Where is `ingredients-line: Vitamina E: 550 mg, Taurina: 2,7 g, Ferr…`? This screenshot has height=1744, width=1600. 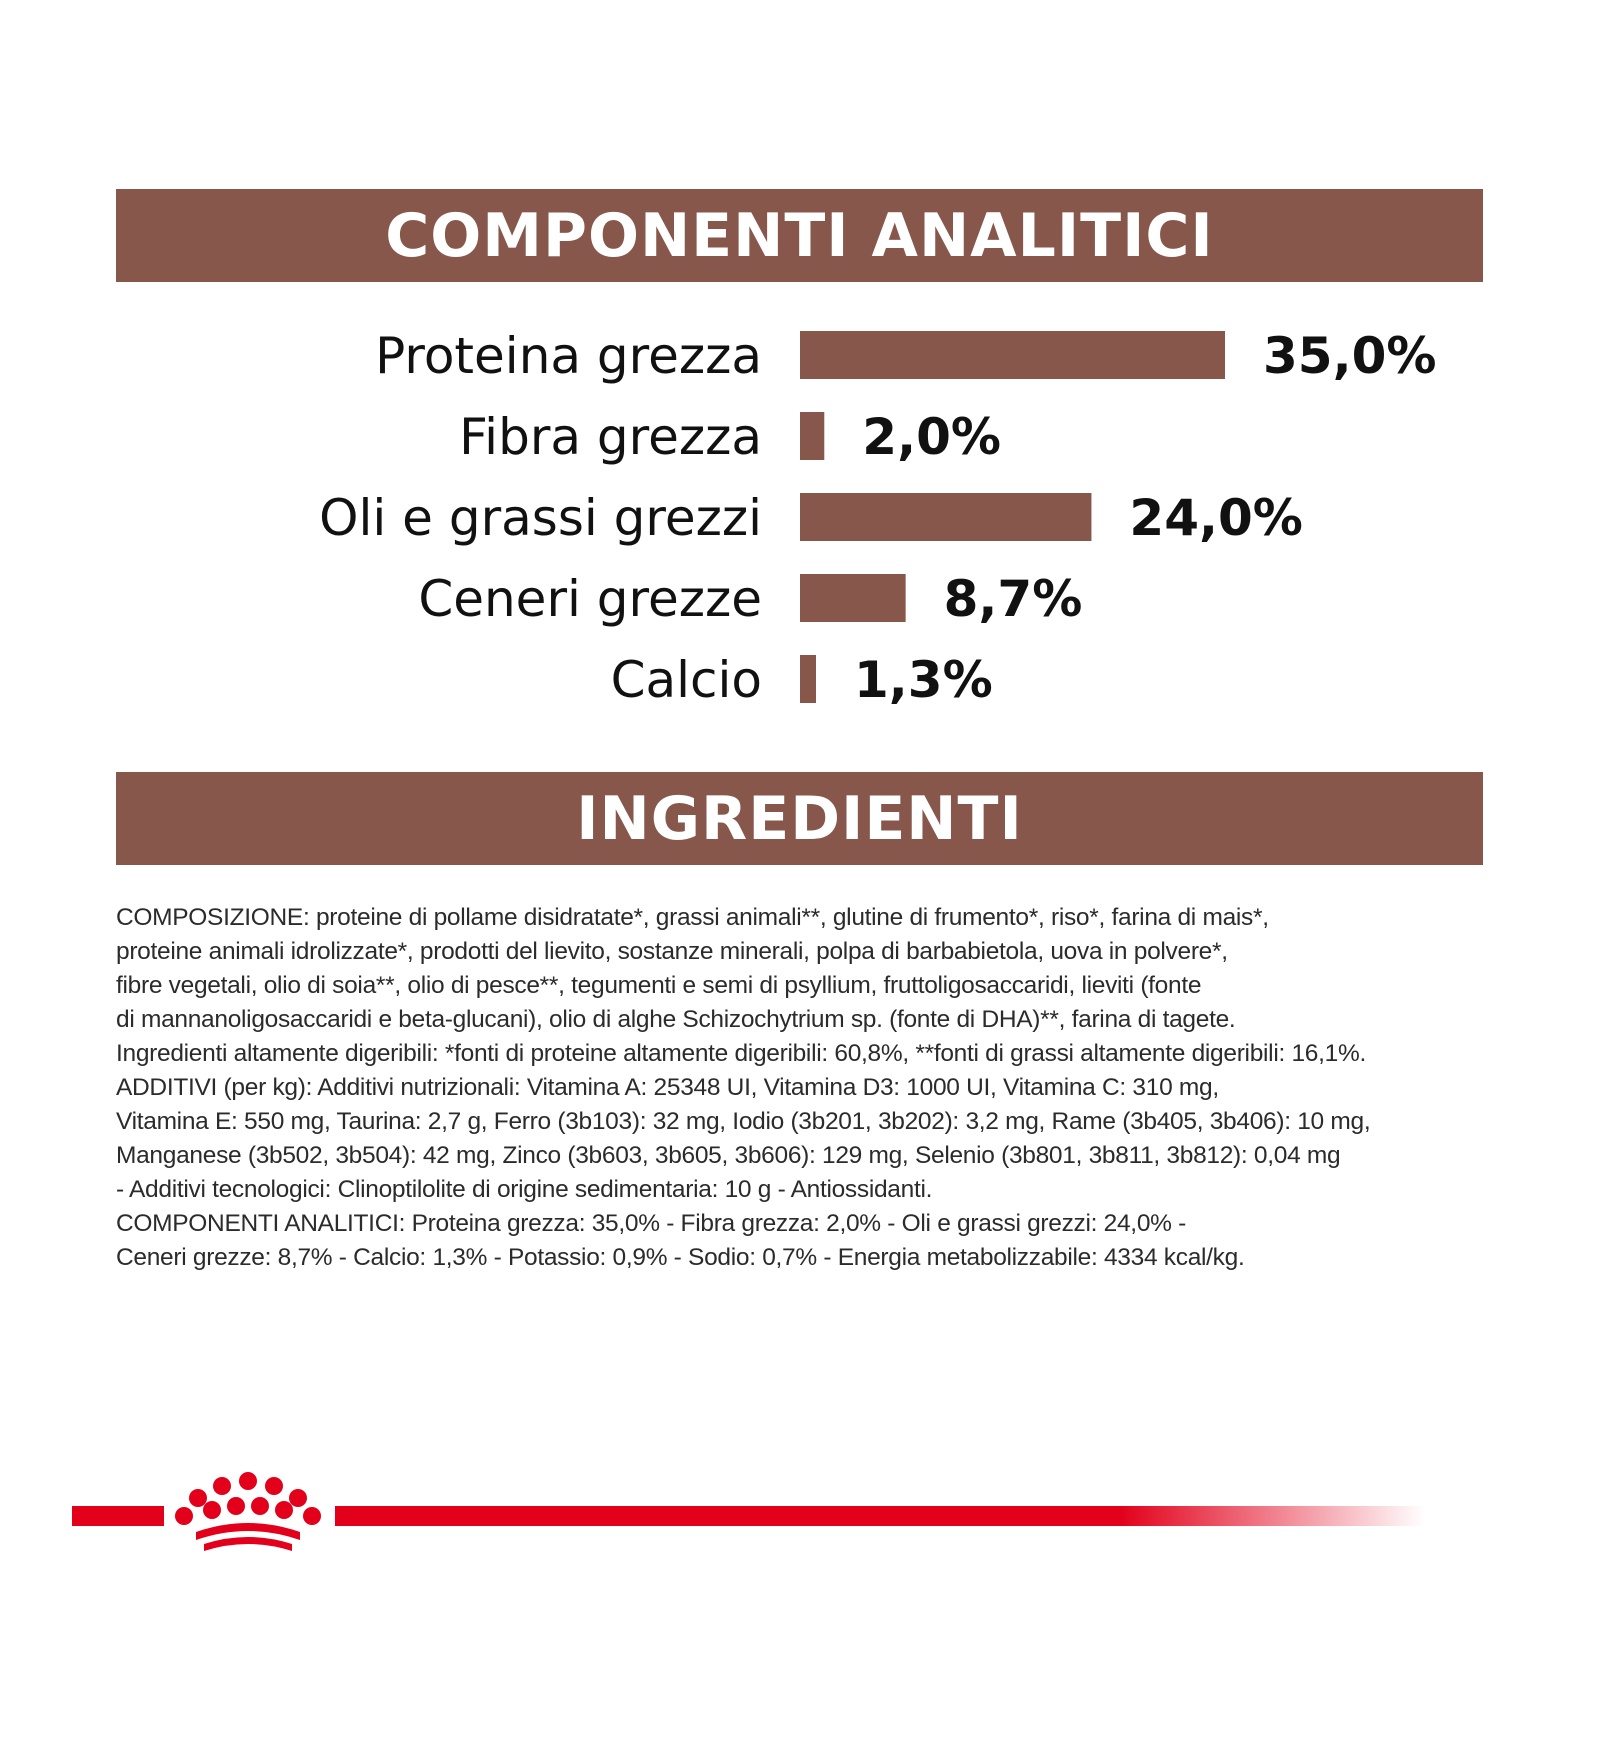
ingredients-line: Vitamina E: 550 mg, Taurina: 2,7 g, Ferr… is located at coordinates (743, 1121).